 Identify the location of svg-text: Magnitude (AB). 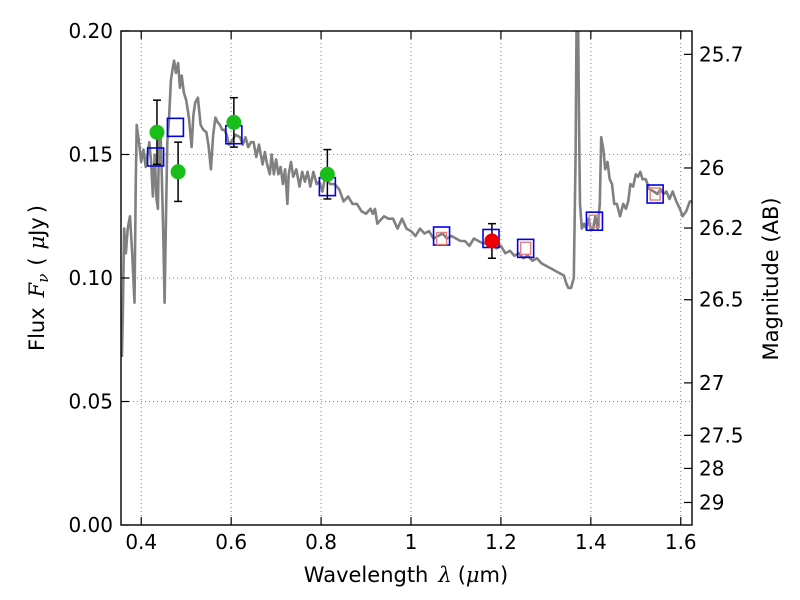
(771, 278).